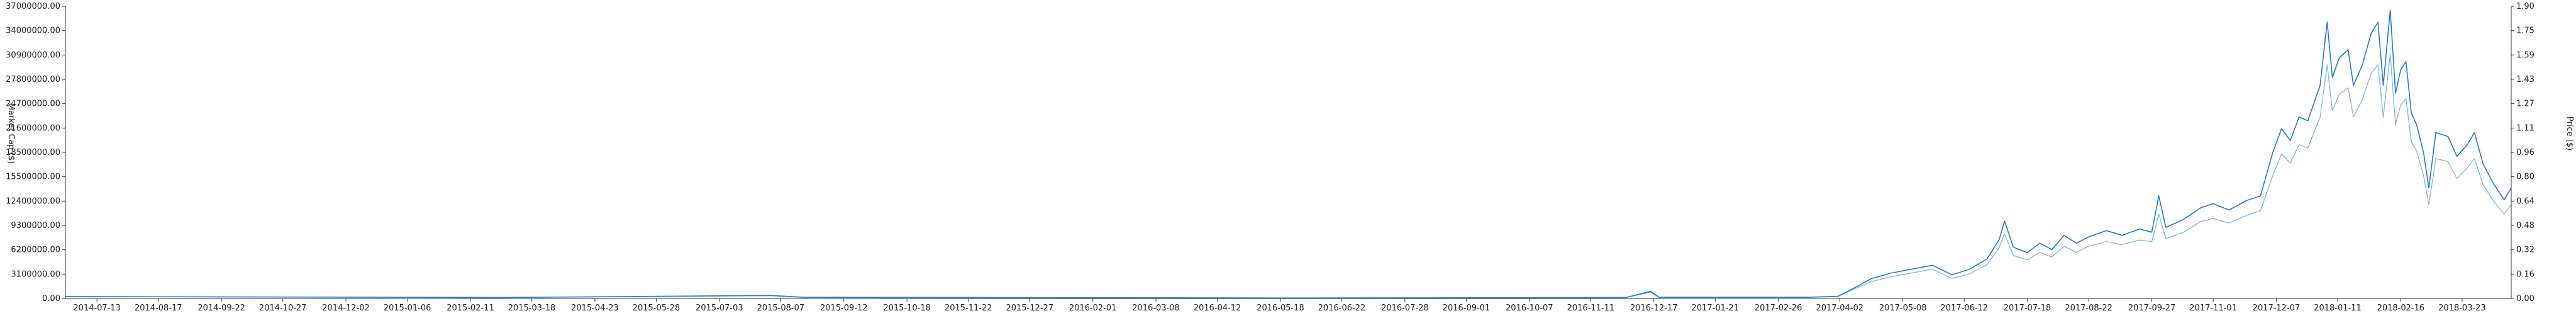  Describe the element at coordinates (33, 152) in the screenshot. I see `left-y-tick-label: 18500000.00` at that location.